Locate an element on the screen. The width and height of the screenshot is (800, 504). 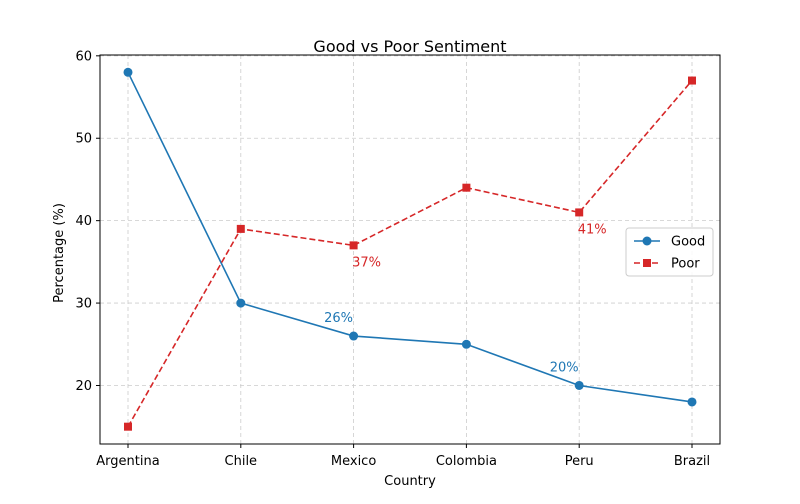
x-tick-label-peru: Peru is located at coordinates (579, 461).